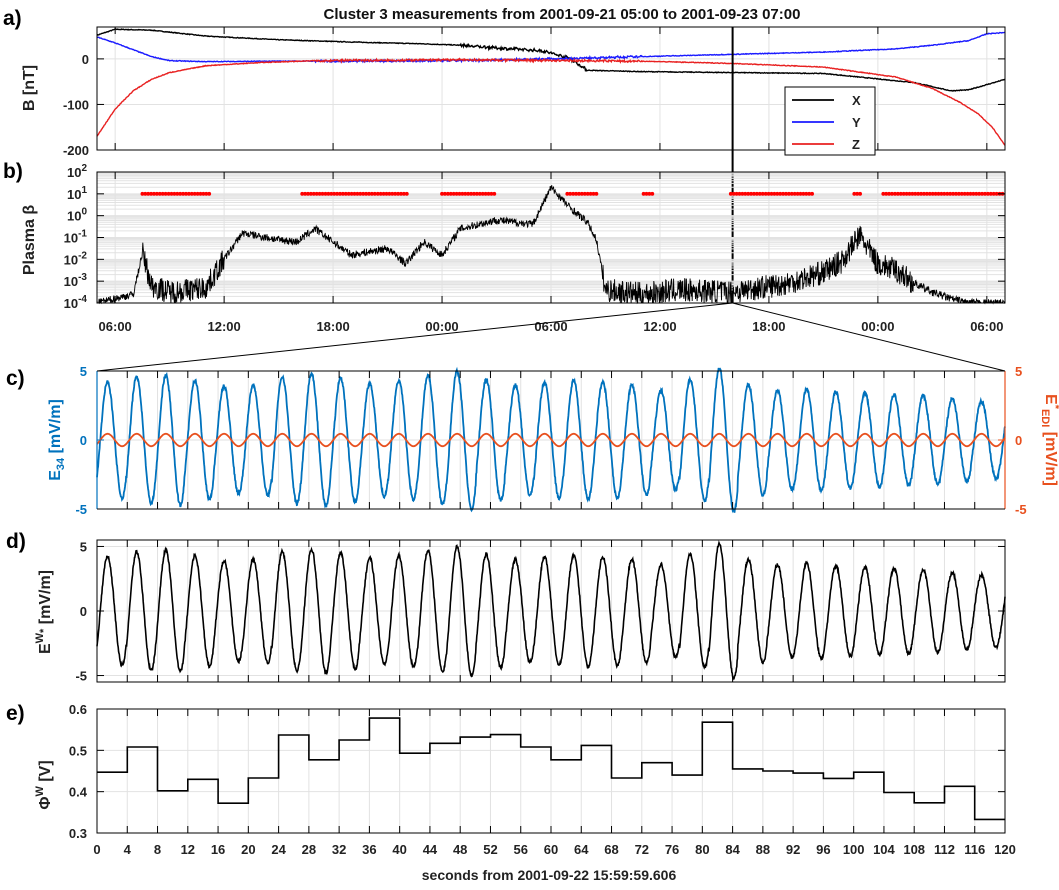  What do you see at coordinates (96, 849) in the screenshot?
I see `panel-e-xtick: 0` at bounding box center [96, 849].